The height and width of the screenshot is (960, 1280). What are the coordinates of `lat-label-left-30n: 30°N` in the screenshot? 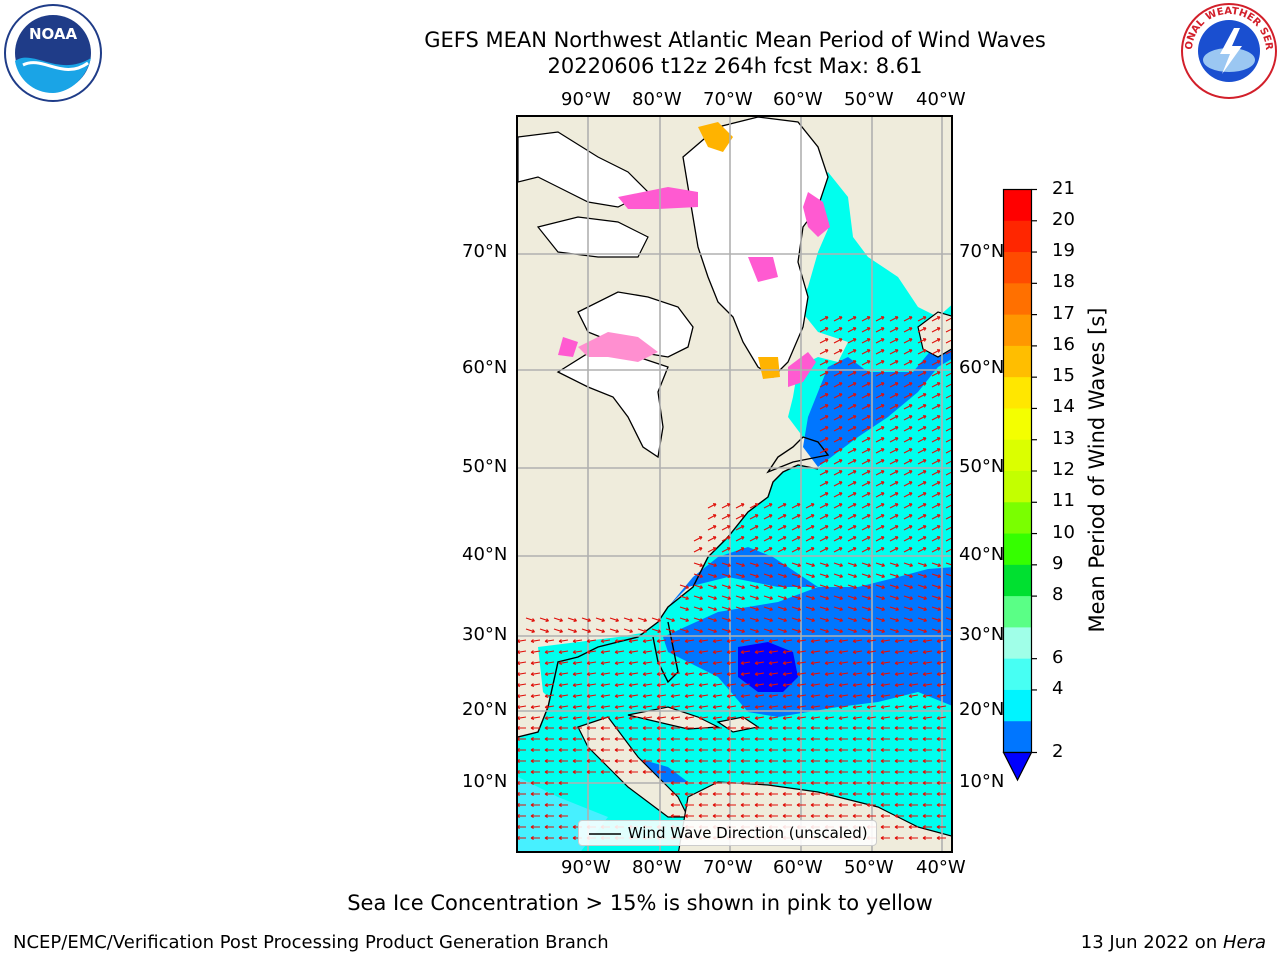 It's located at (485, 634).